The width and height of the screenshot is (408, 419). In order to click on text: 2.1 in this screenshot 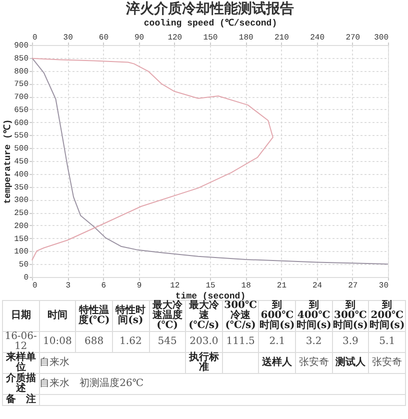, I will do `click(277, 342)`.